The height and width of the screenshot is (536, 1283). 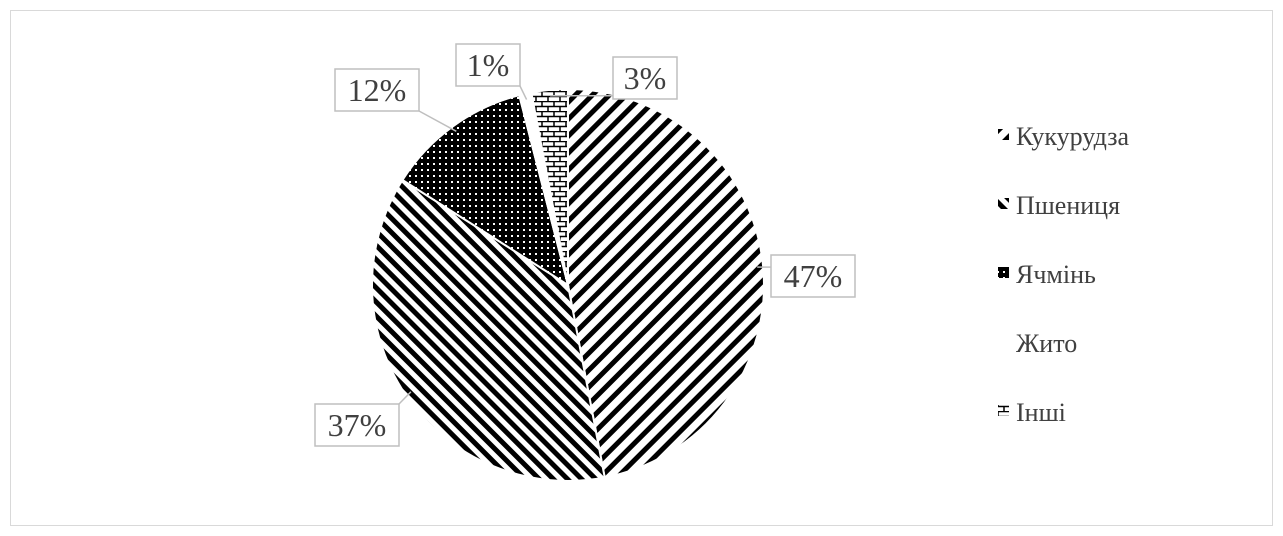 I want to click on legend: Кукурудза Пшениця Ячмінь Жито Інші, so click(x=1063, y=274).